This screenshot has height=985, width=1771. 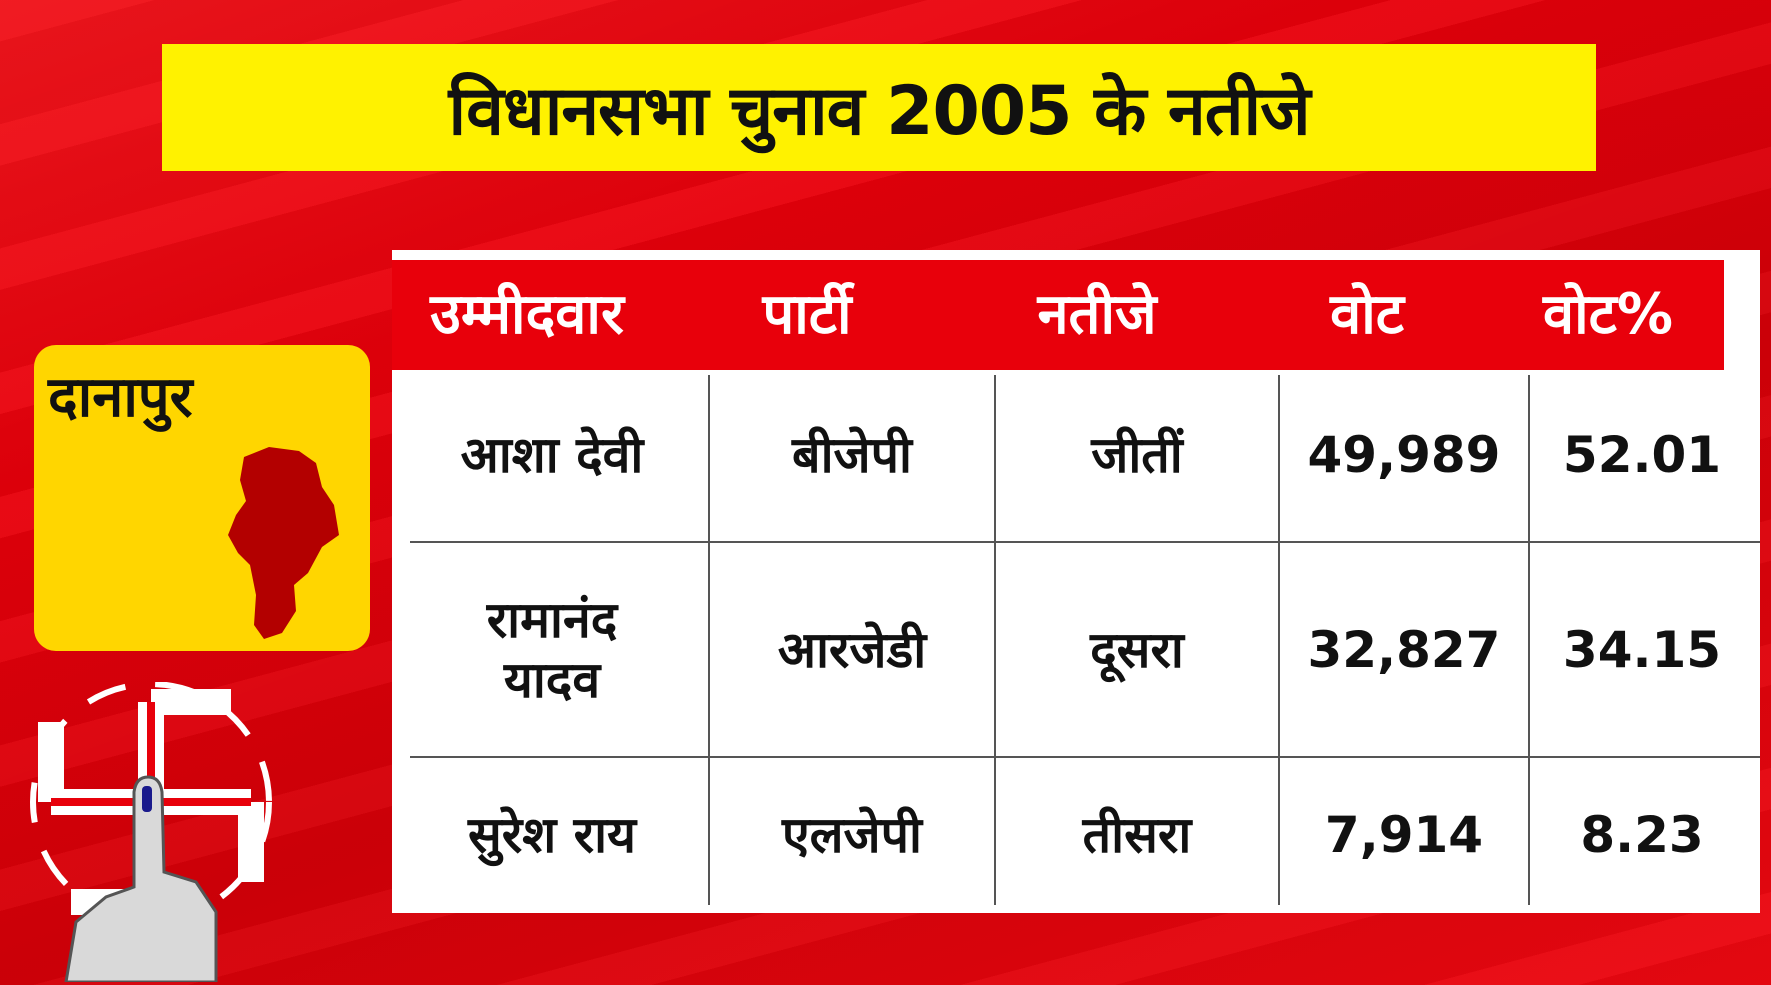 I want to click on cell-candidate: आशा देवी, so click(x=552, y=455).